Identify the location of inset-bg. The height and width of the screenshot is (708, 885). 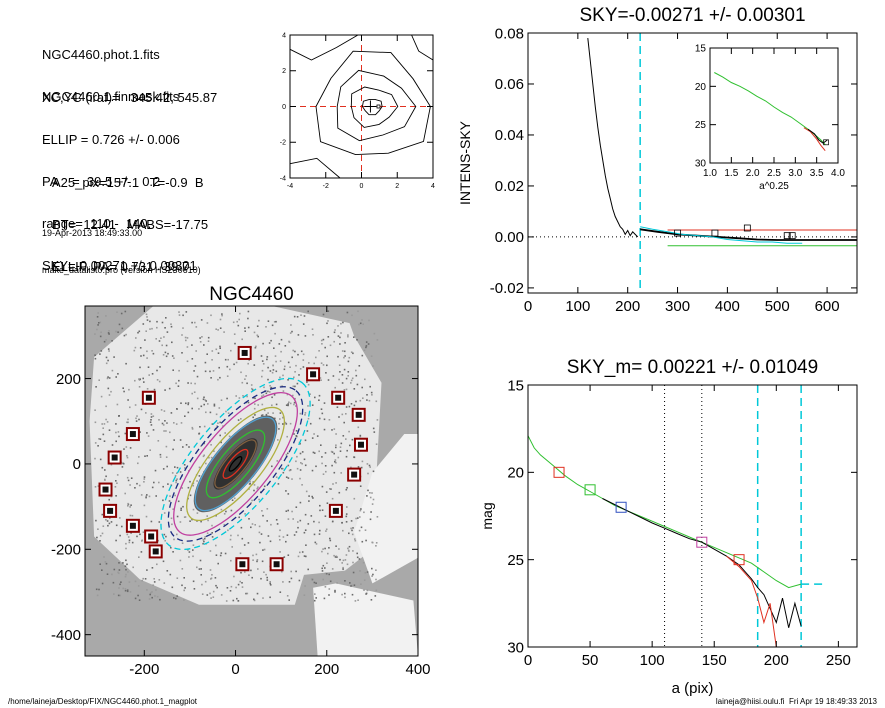
(774, 105).